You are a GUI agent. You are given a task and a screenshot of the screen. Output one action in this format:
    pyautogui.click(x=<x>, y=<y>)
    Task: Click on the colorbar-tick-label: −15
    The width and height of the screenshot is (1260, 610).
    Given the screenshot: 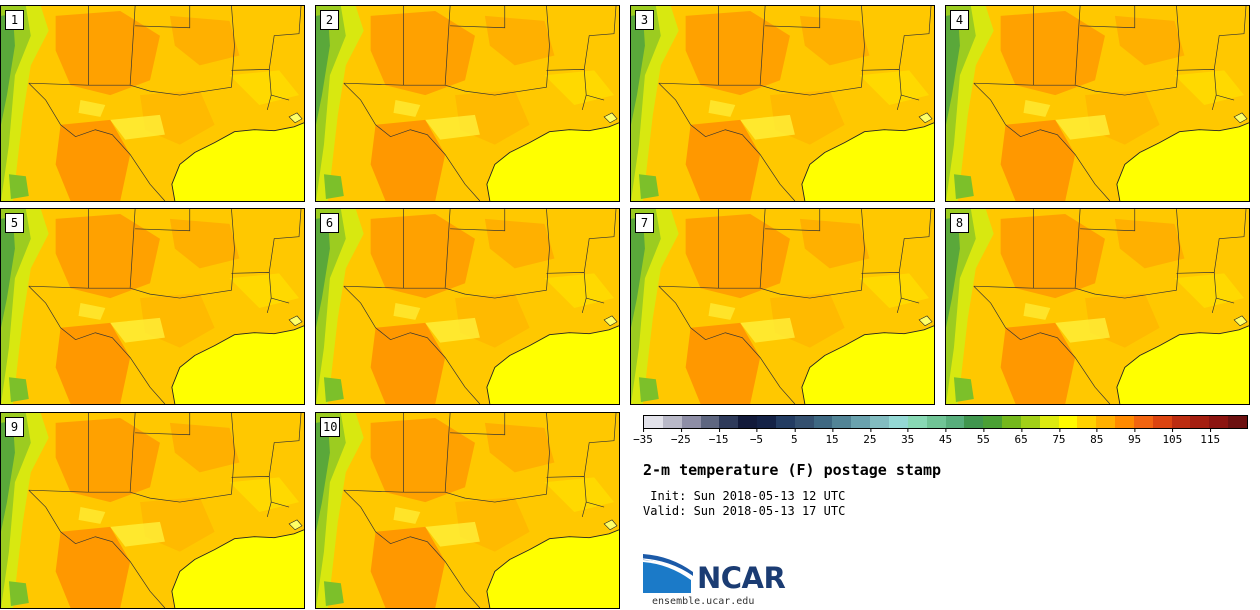 What is the action you would take?
    pyautogui.click(x=719, y=437)
    